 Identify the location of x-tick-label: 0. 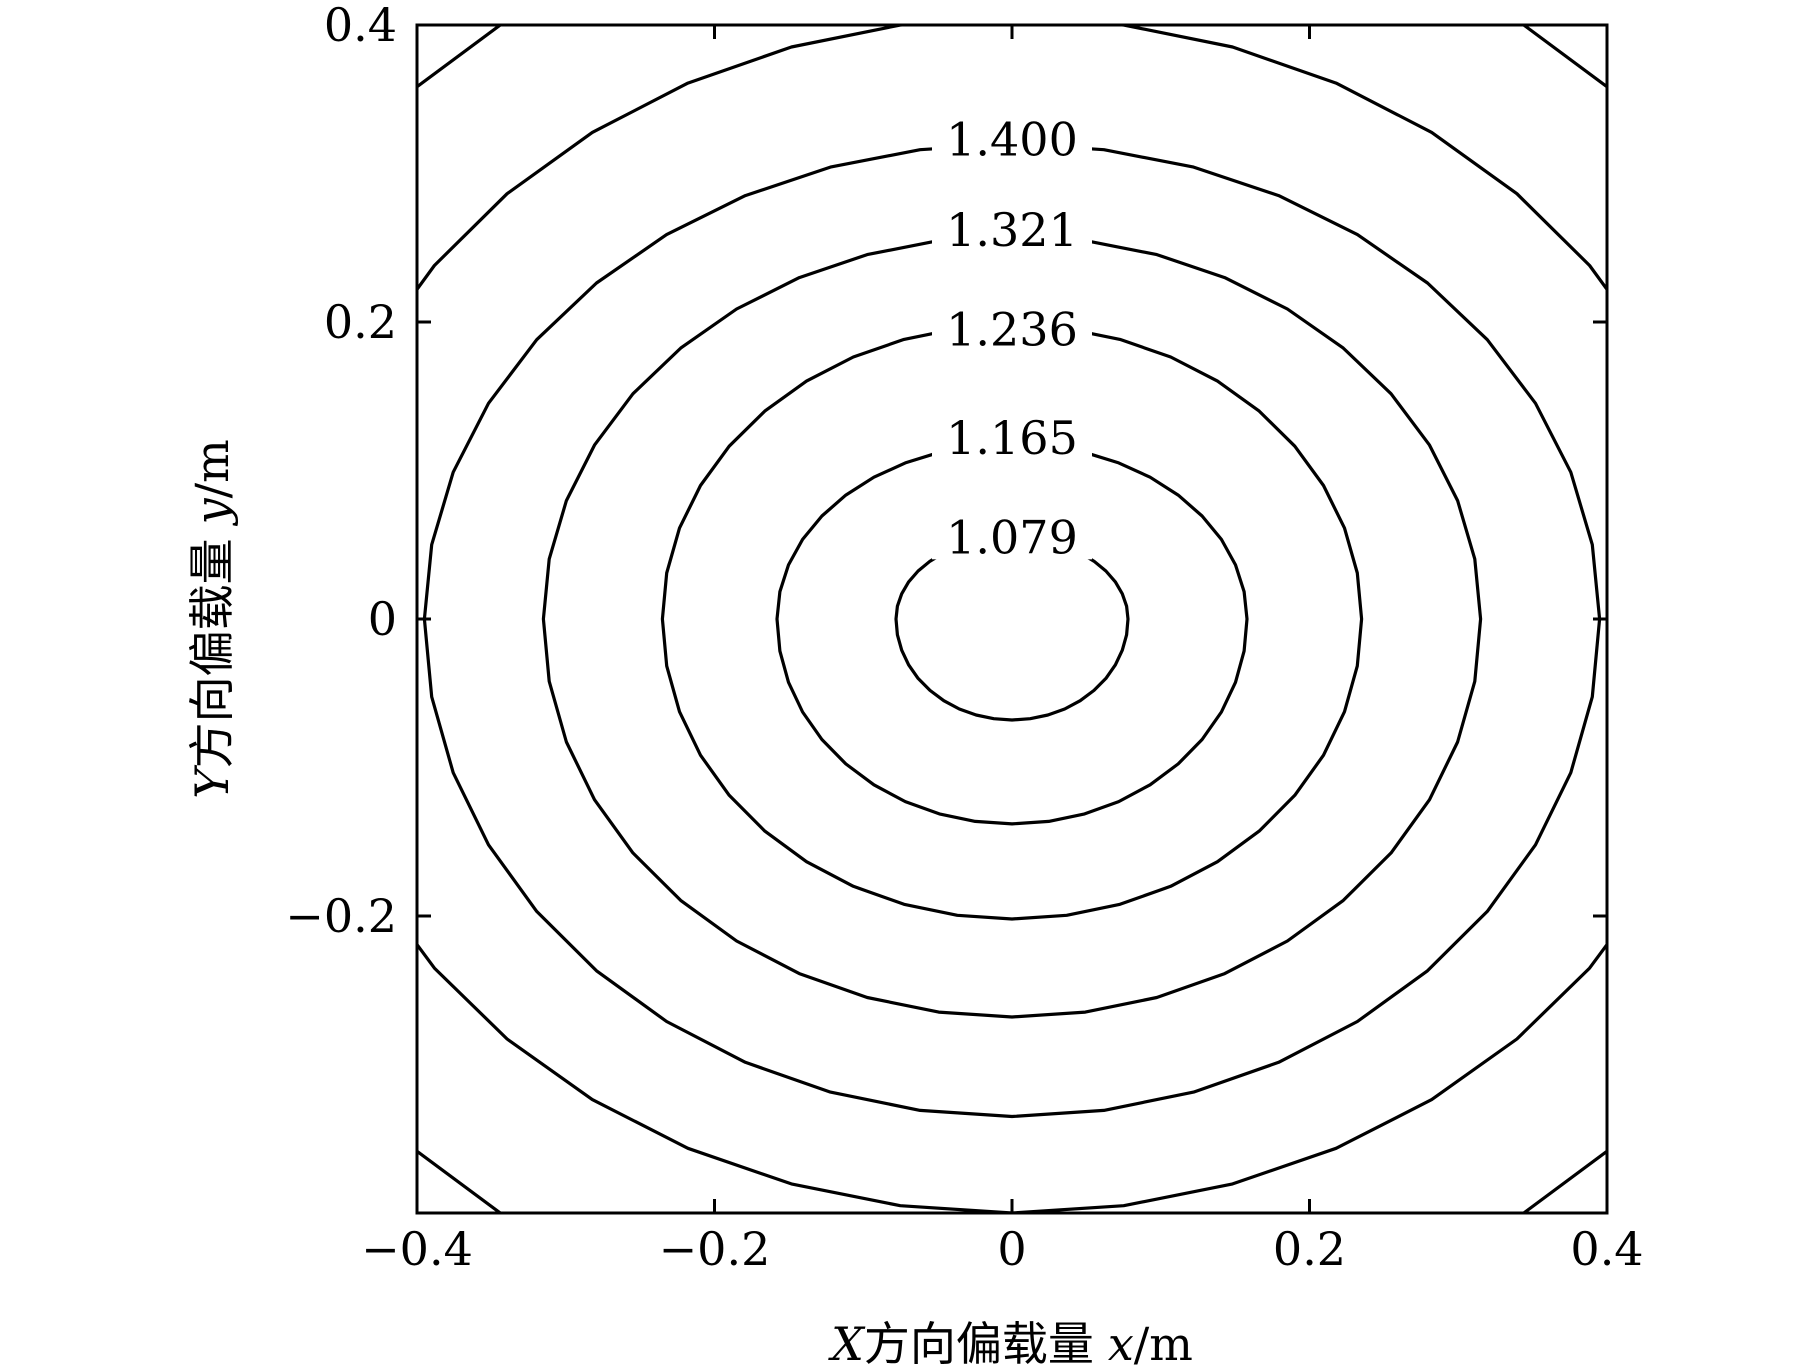
(1011, 1249).